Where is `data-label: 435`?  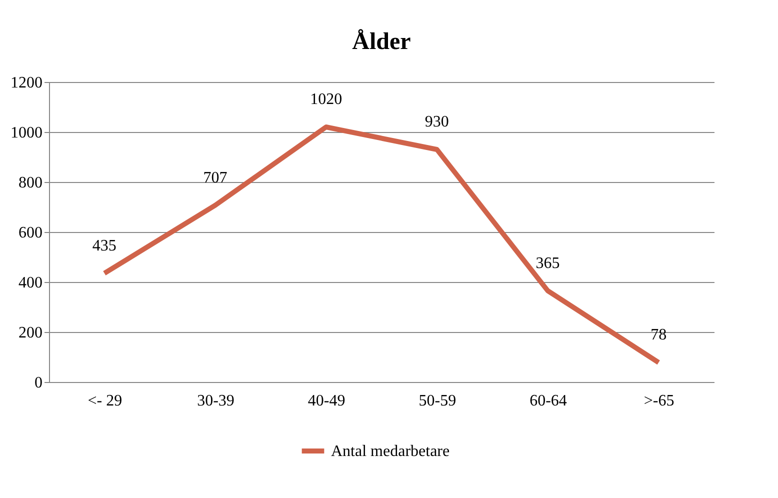 data-label: 435 is located at coordinates (104, 245).